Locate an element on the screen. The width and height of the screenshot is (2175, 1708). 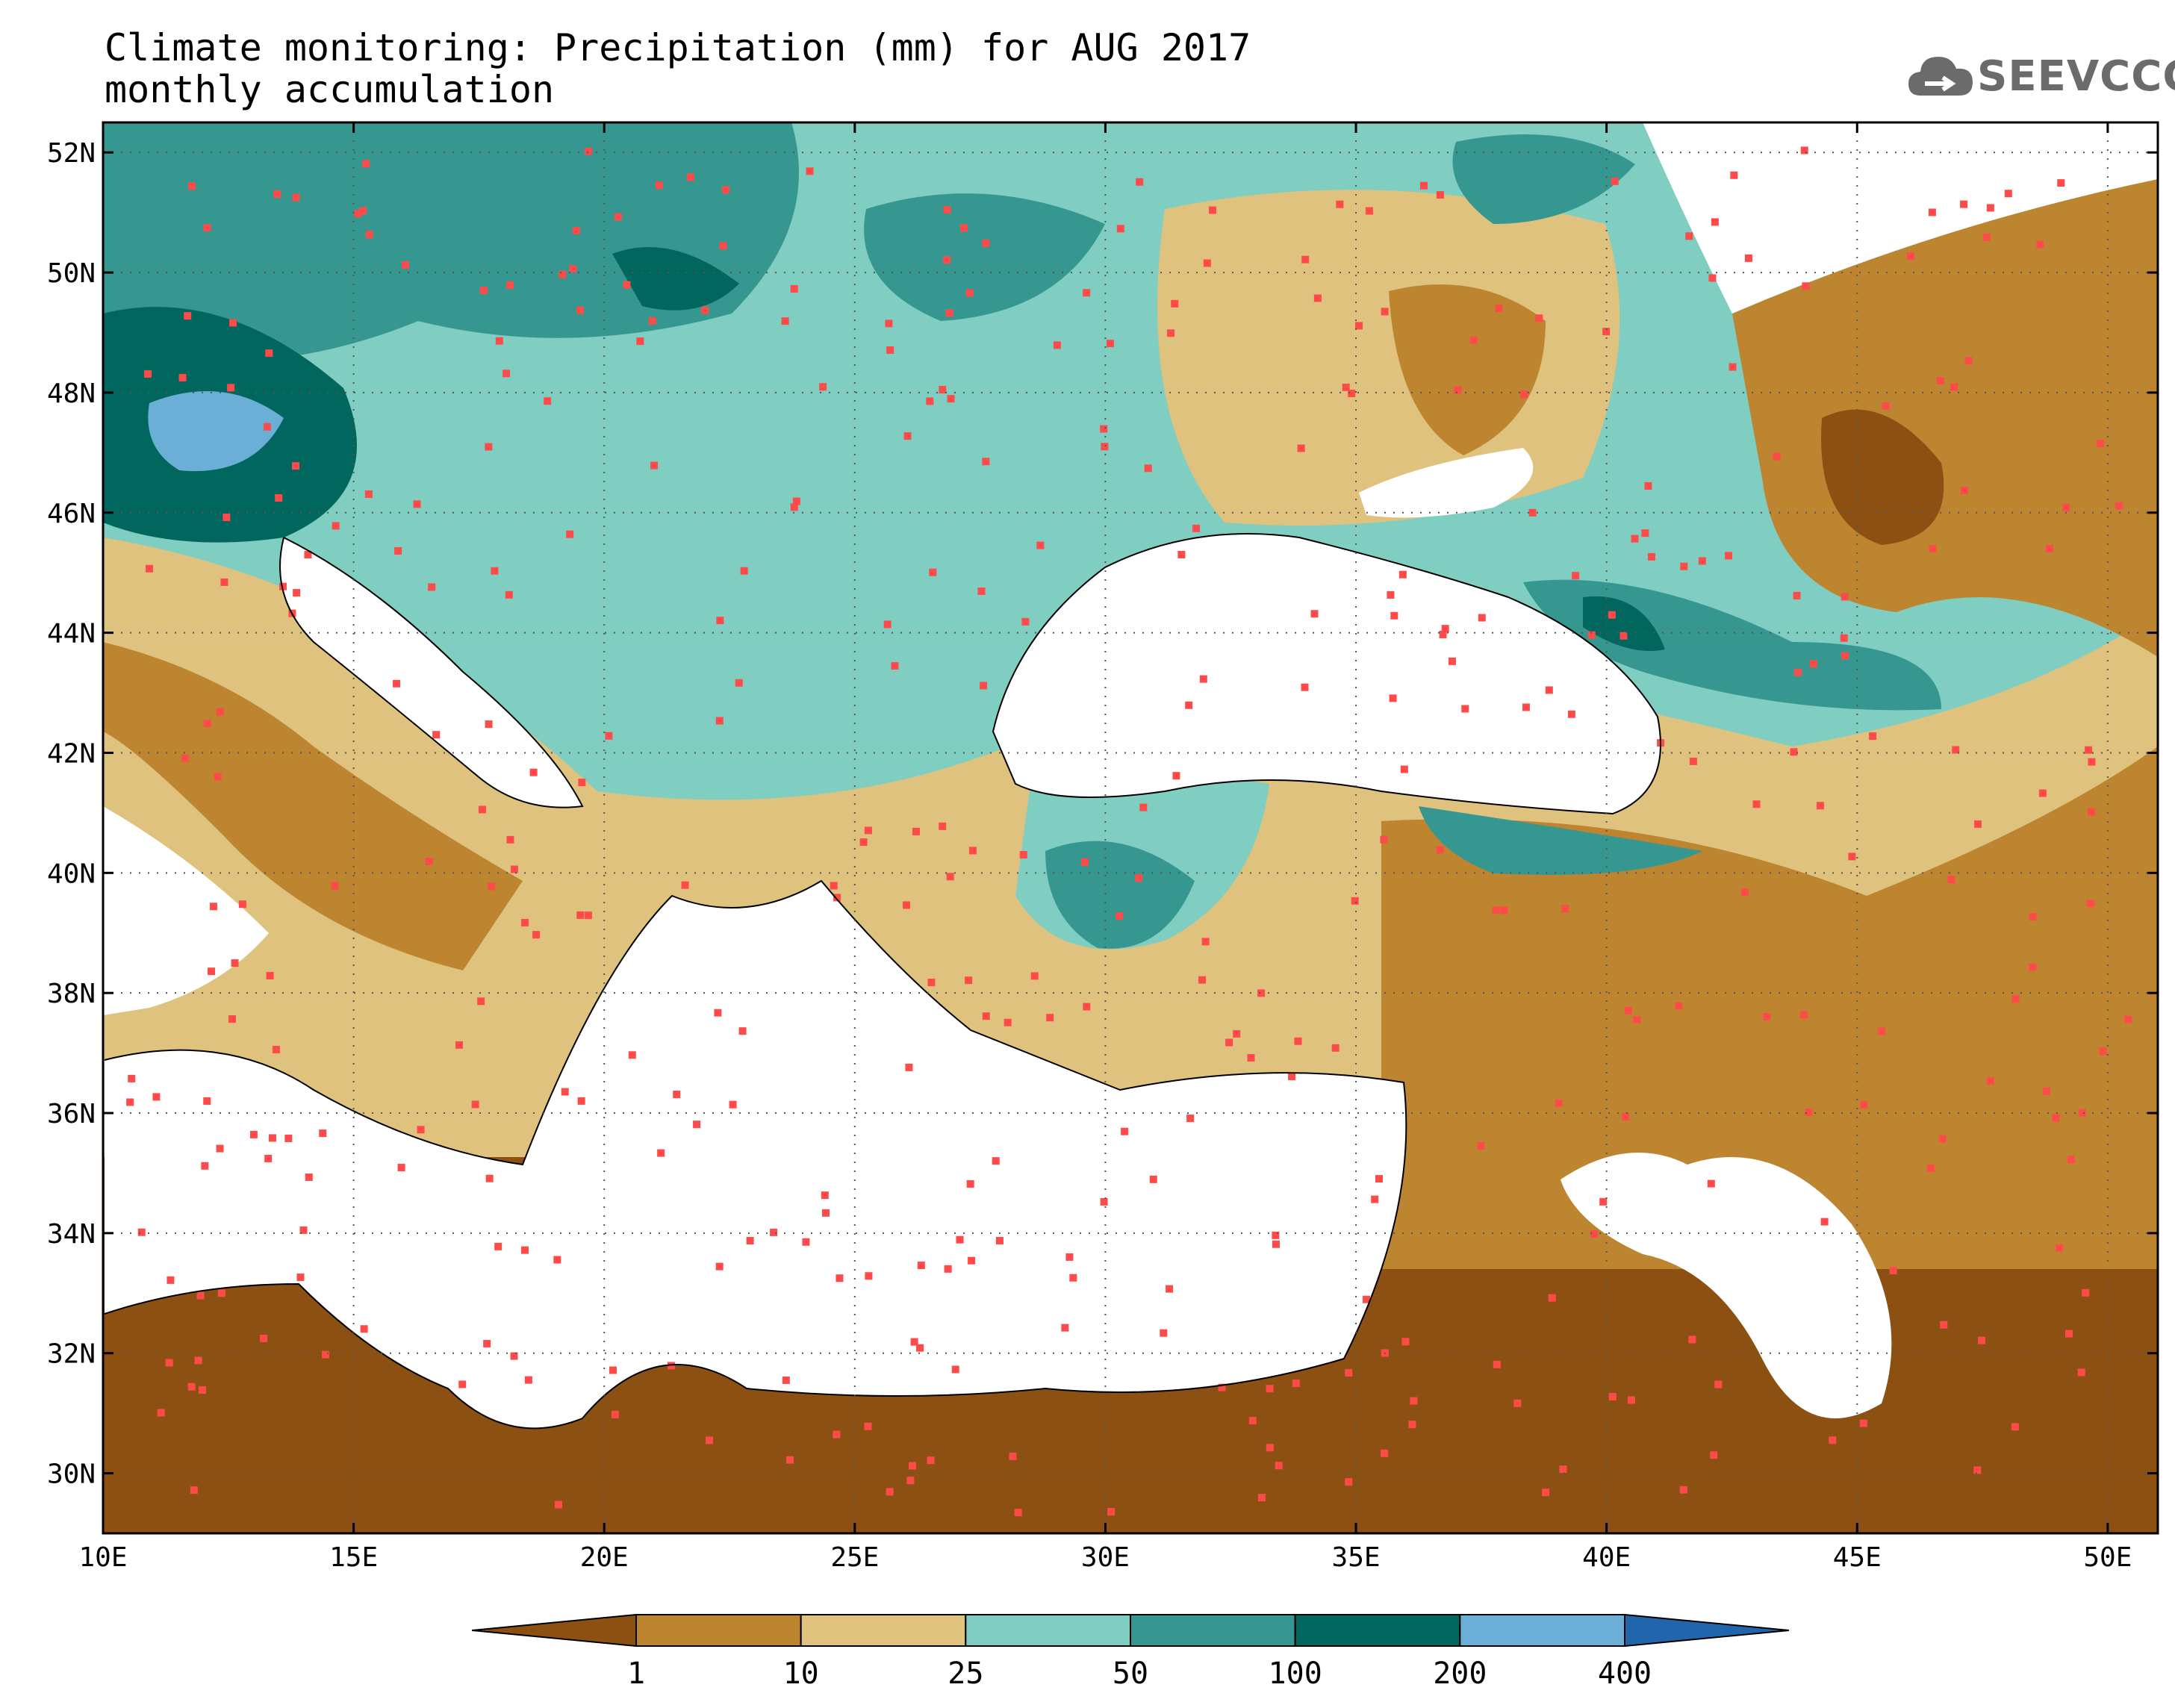
colorbar-label: 25 is located at coordinates (965, 1673).